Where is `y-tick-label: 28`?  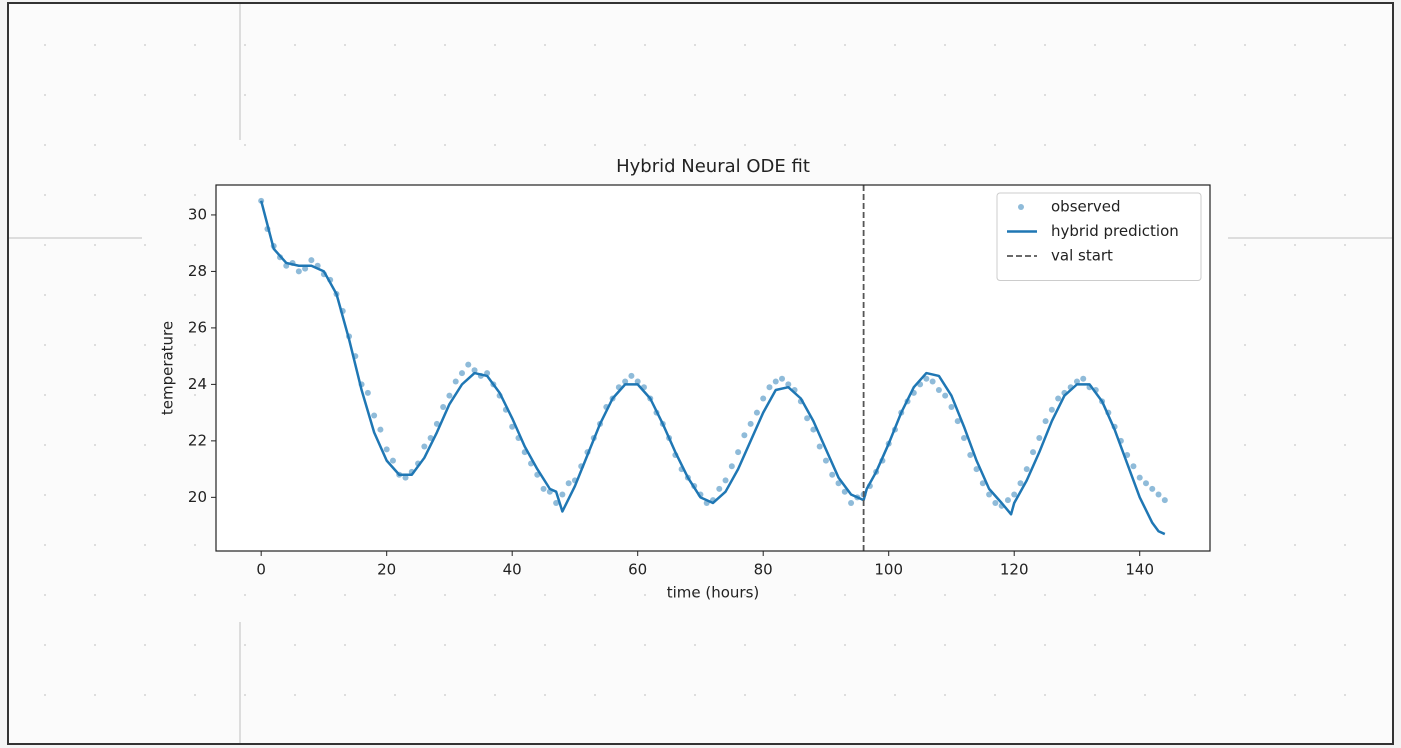
y-tick-label: 28 is located at coordinates (197, 271).